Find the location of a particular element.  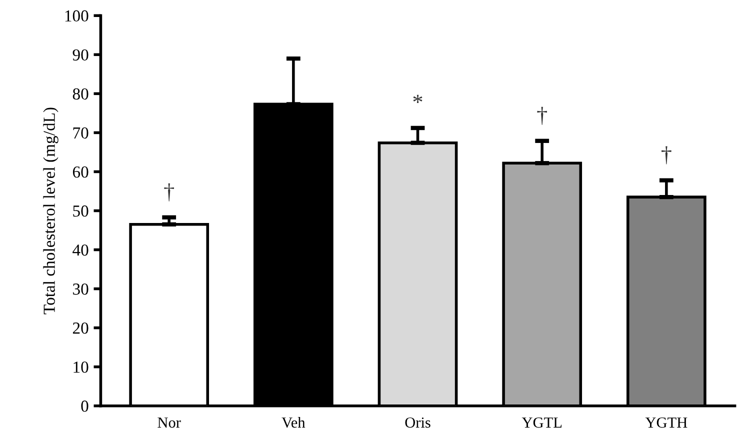

x-tick-label: Oris is located at coordinates (417, 422).